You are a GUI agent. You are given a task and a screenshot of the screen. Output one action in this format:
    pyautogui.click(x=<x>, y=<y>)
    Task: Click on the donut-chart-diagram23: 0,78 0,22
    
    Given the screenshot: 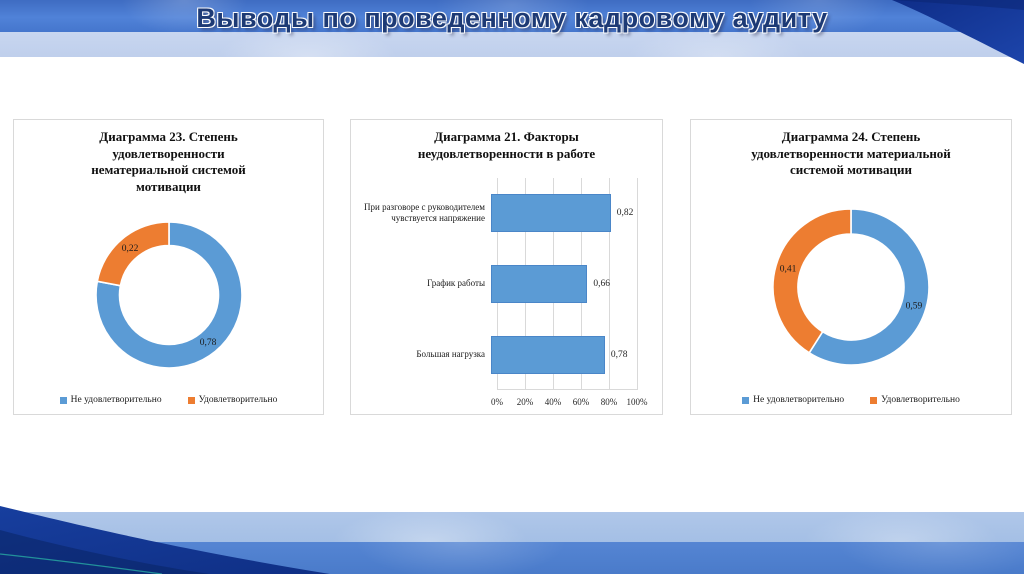 What is the action you would take?
    pyautogui.click(x=168, y=295)
    